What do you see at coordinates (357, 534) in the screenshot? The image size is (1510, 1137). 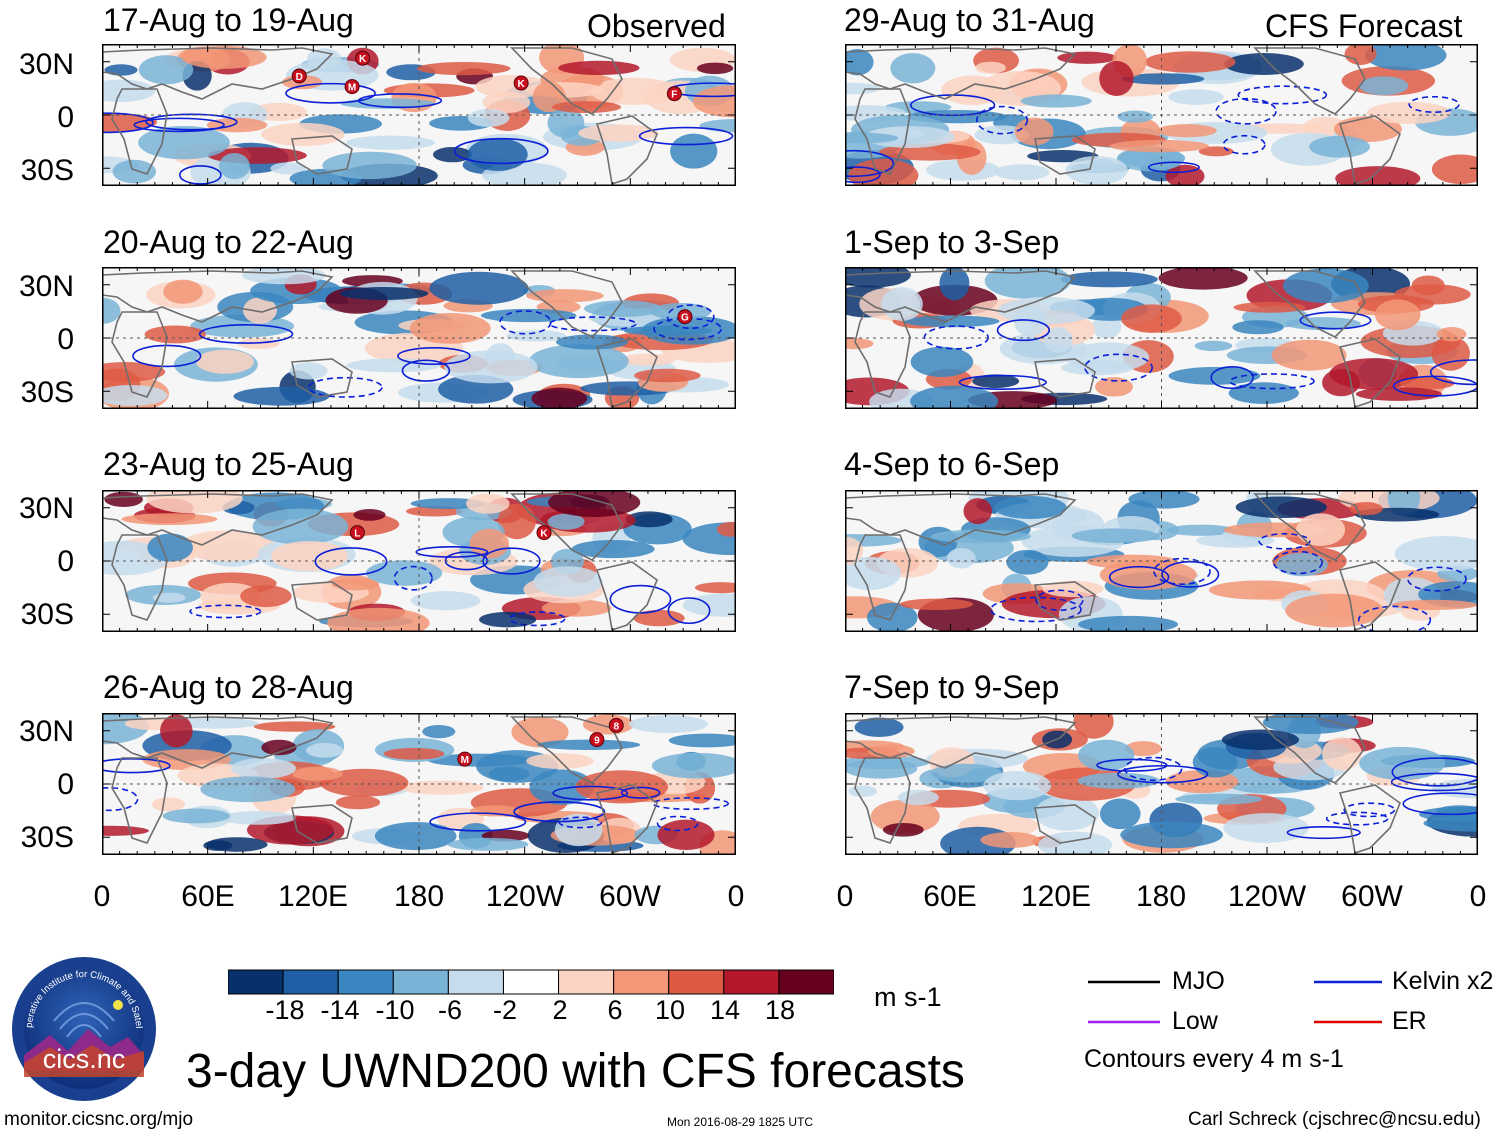 I see `storm-label: L` at bounding box center [357, 534].